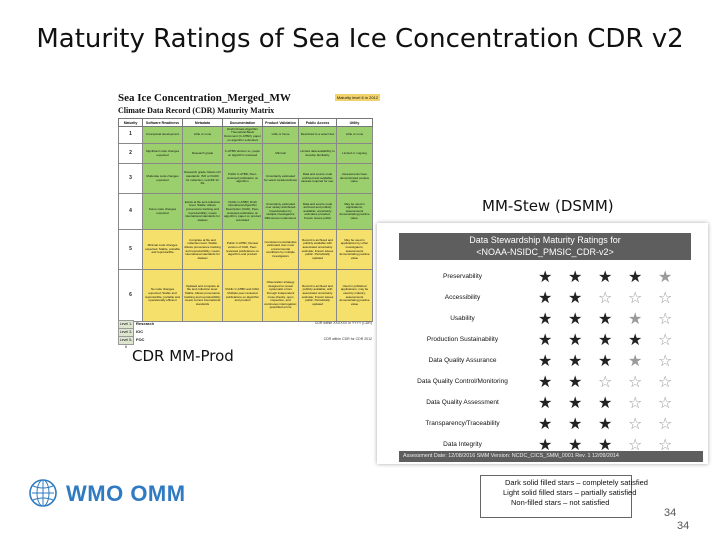  I want to click on rating-row: Preservability ★ ★ ★ ★ ★, so click(545, 276).